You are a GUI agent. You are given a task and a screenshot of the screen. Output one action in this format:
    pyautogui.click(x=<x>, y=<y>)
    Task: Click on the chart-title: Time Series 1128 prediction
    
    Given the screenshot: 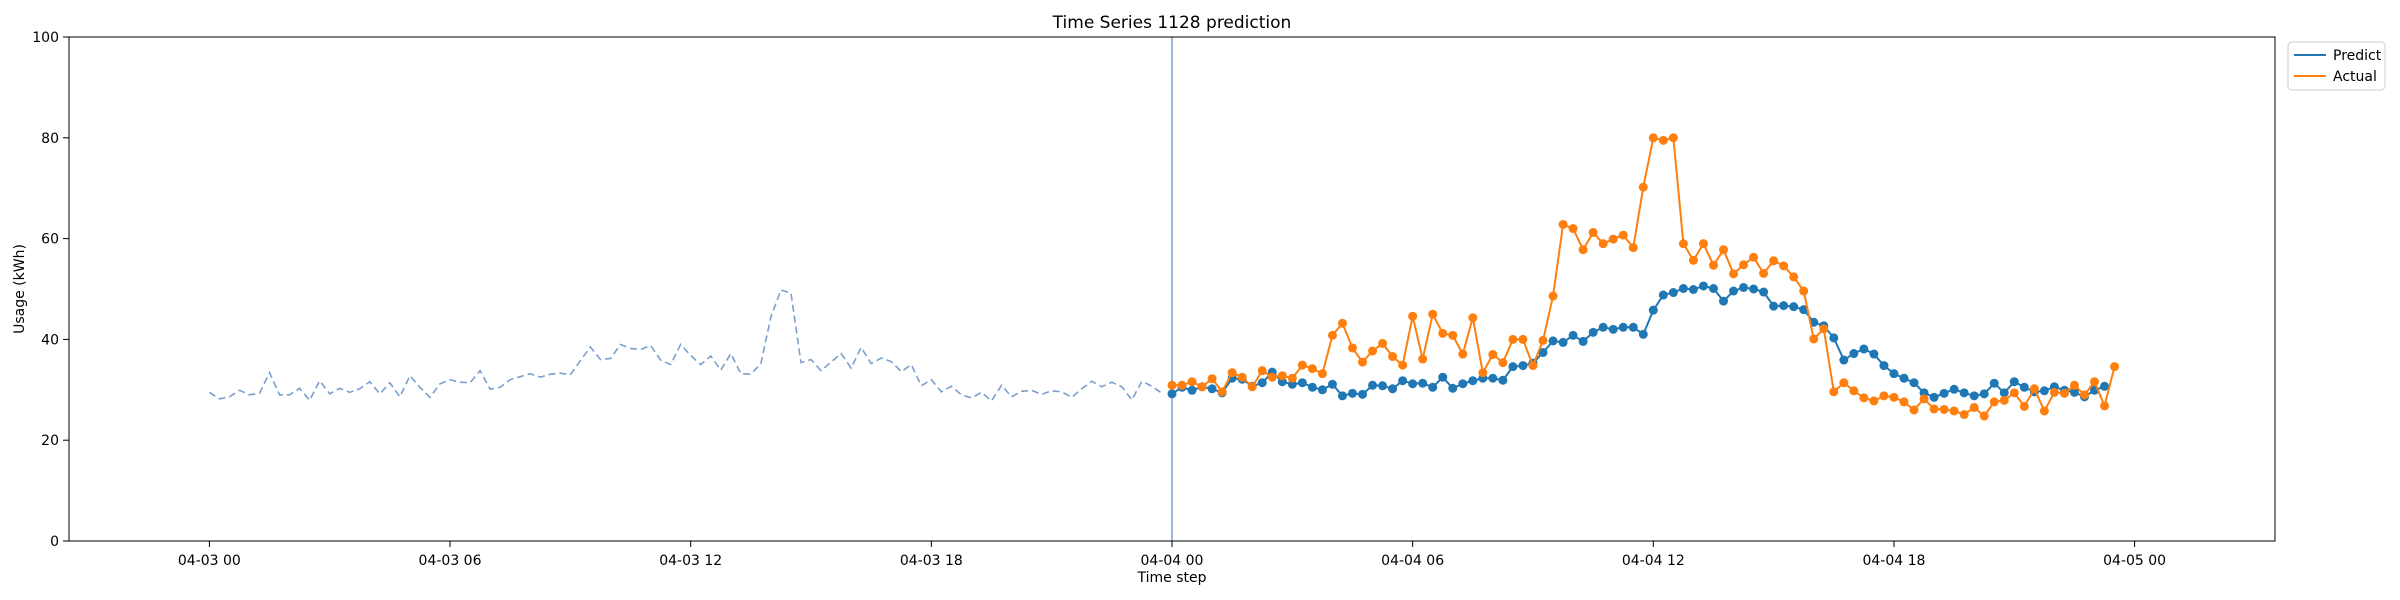 What is the action you would take?
    pyautogui.click(x=1172, y=23)
    